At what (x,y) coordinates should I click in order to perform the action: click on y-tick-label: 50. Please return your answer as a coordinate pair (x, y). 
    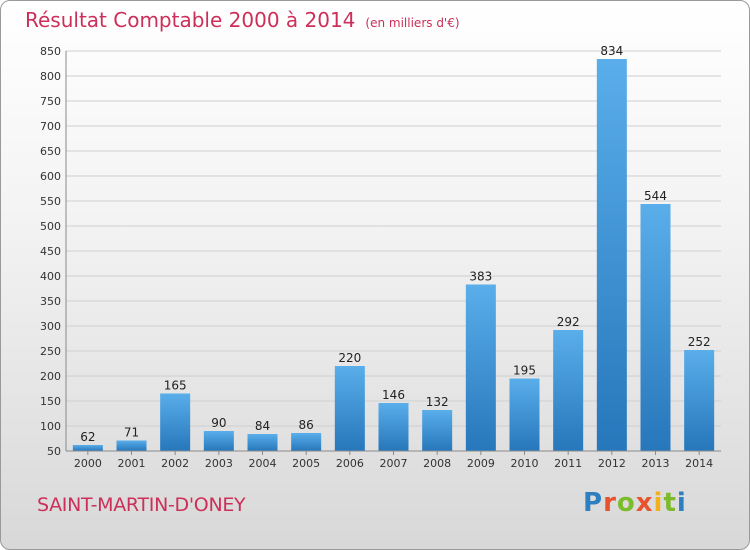
    Looking at the image, I should click on (54, 451).